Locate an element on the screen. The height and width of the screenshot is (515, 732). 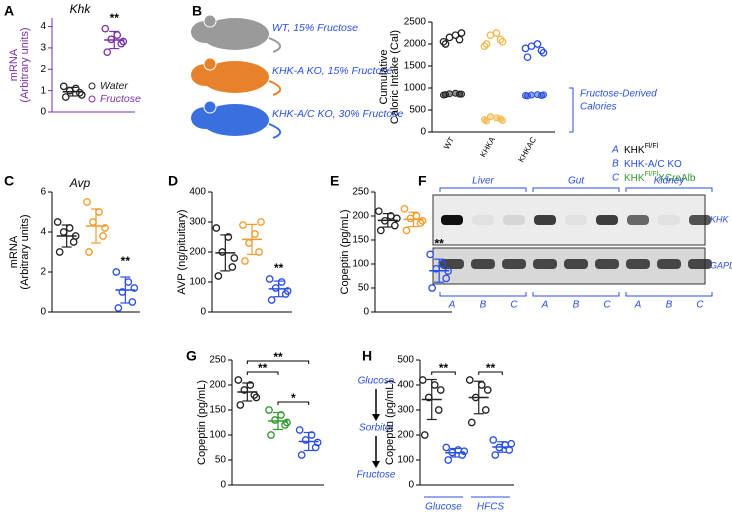
x-tick-label: KHKAC is located at coordinates (527, 149).